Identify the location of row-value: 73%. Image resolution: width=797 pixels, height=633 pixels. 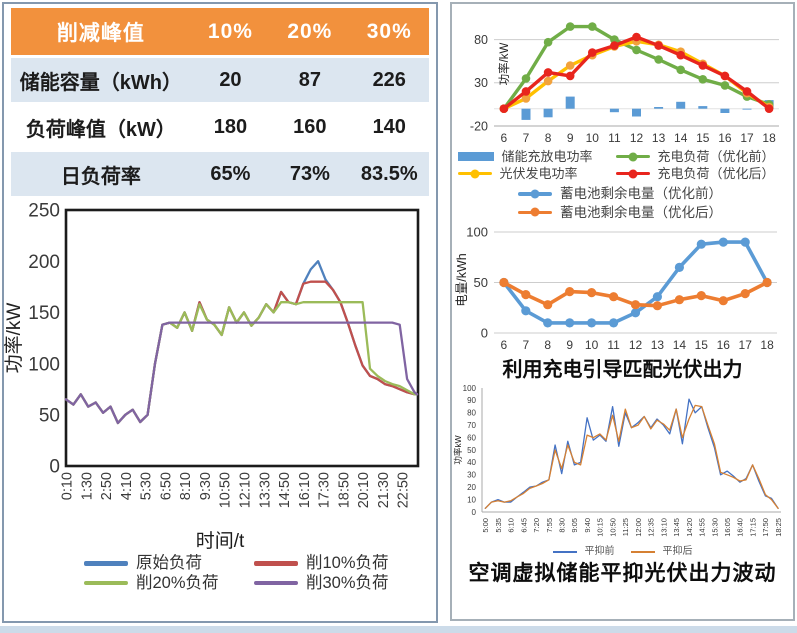
(309, 173).